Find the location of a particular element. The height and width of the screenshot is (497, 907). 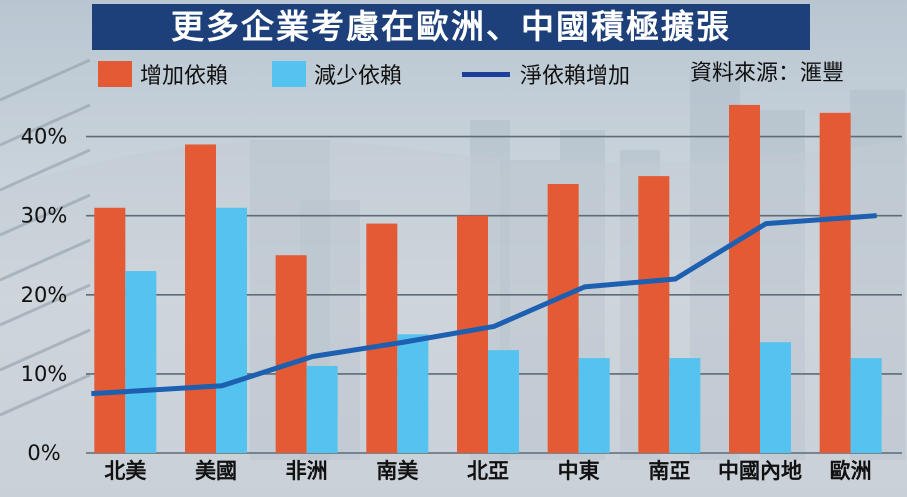

legend-increase-swatch is located at coordinates (115, 74).